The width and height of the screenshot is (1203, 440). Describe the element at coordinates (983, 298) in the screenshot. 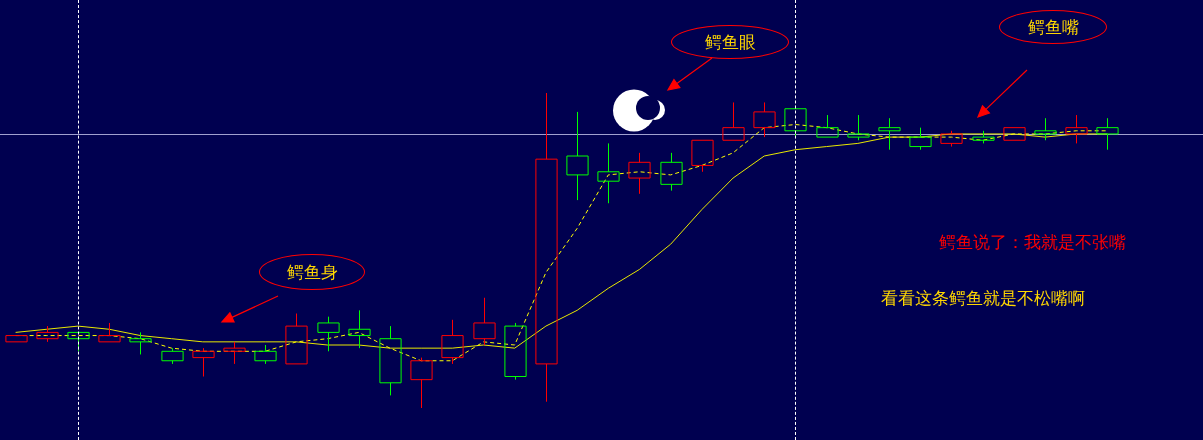

I see `annotation: 看看这条鳄鱼就是不松嘴啊` at that location.